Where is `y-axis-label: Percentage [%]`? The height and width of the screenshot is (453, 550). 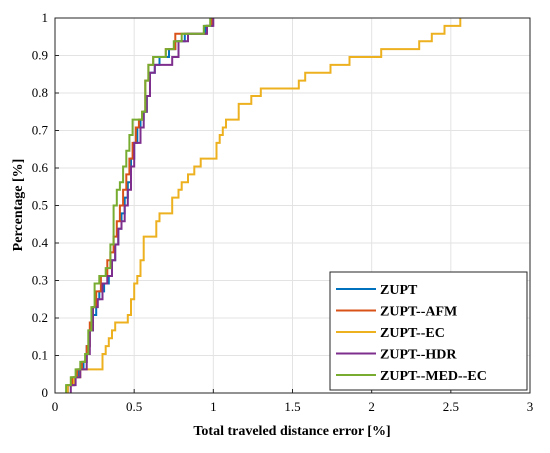
y-axis-label: Percentage [%] is located at coordinates (18, 205).